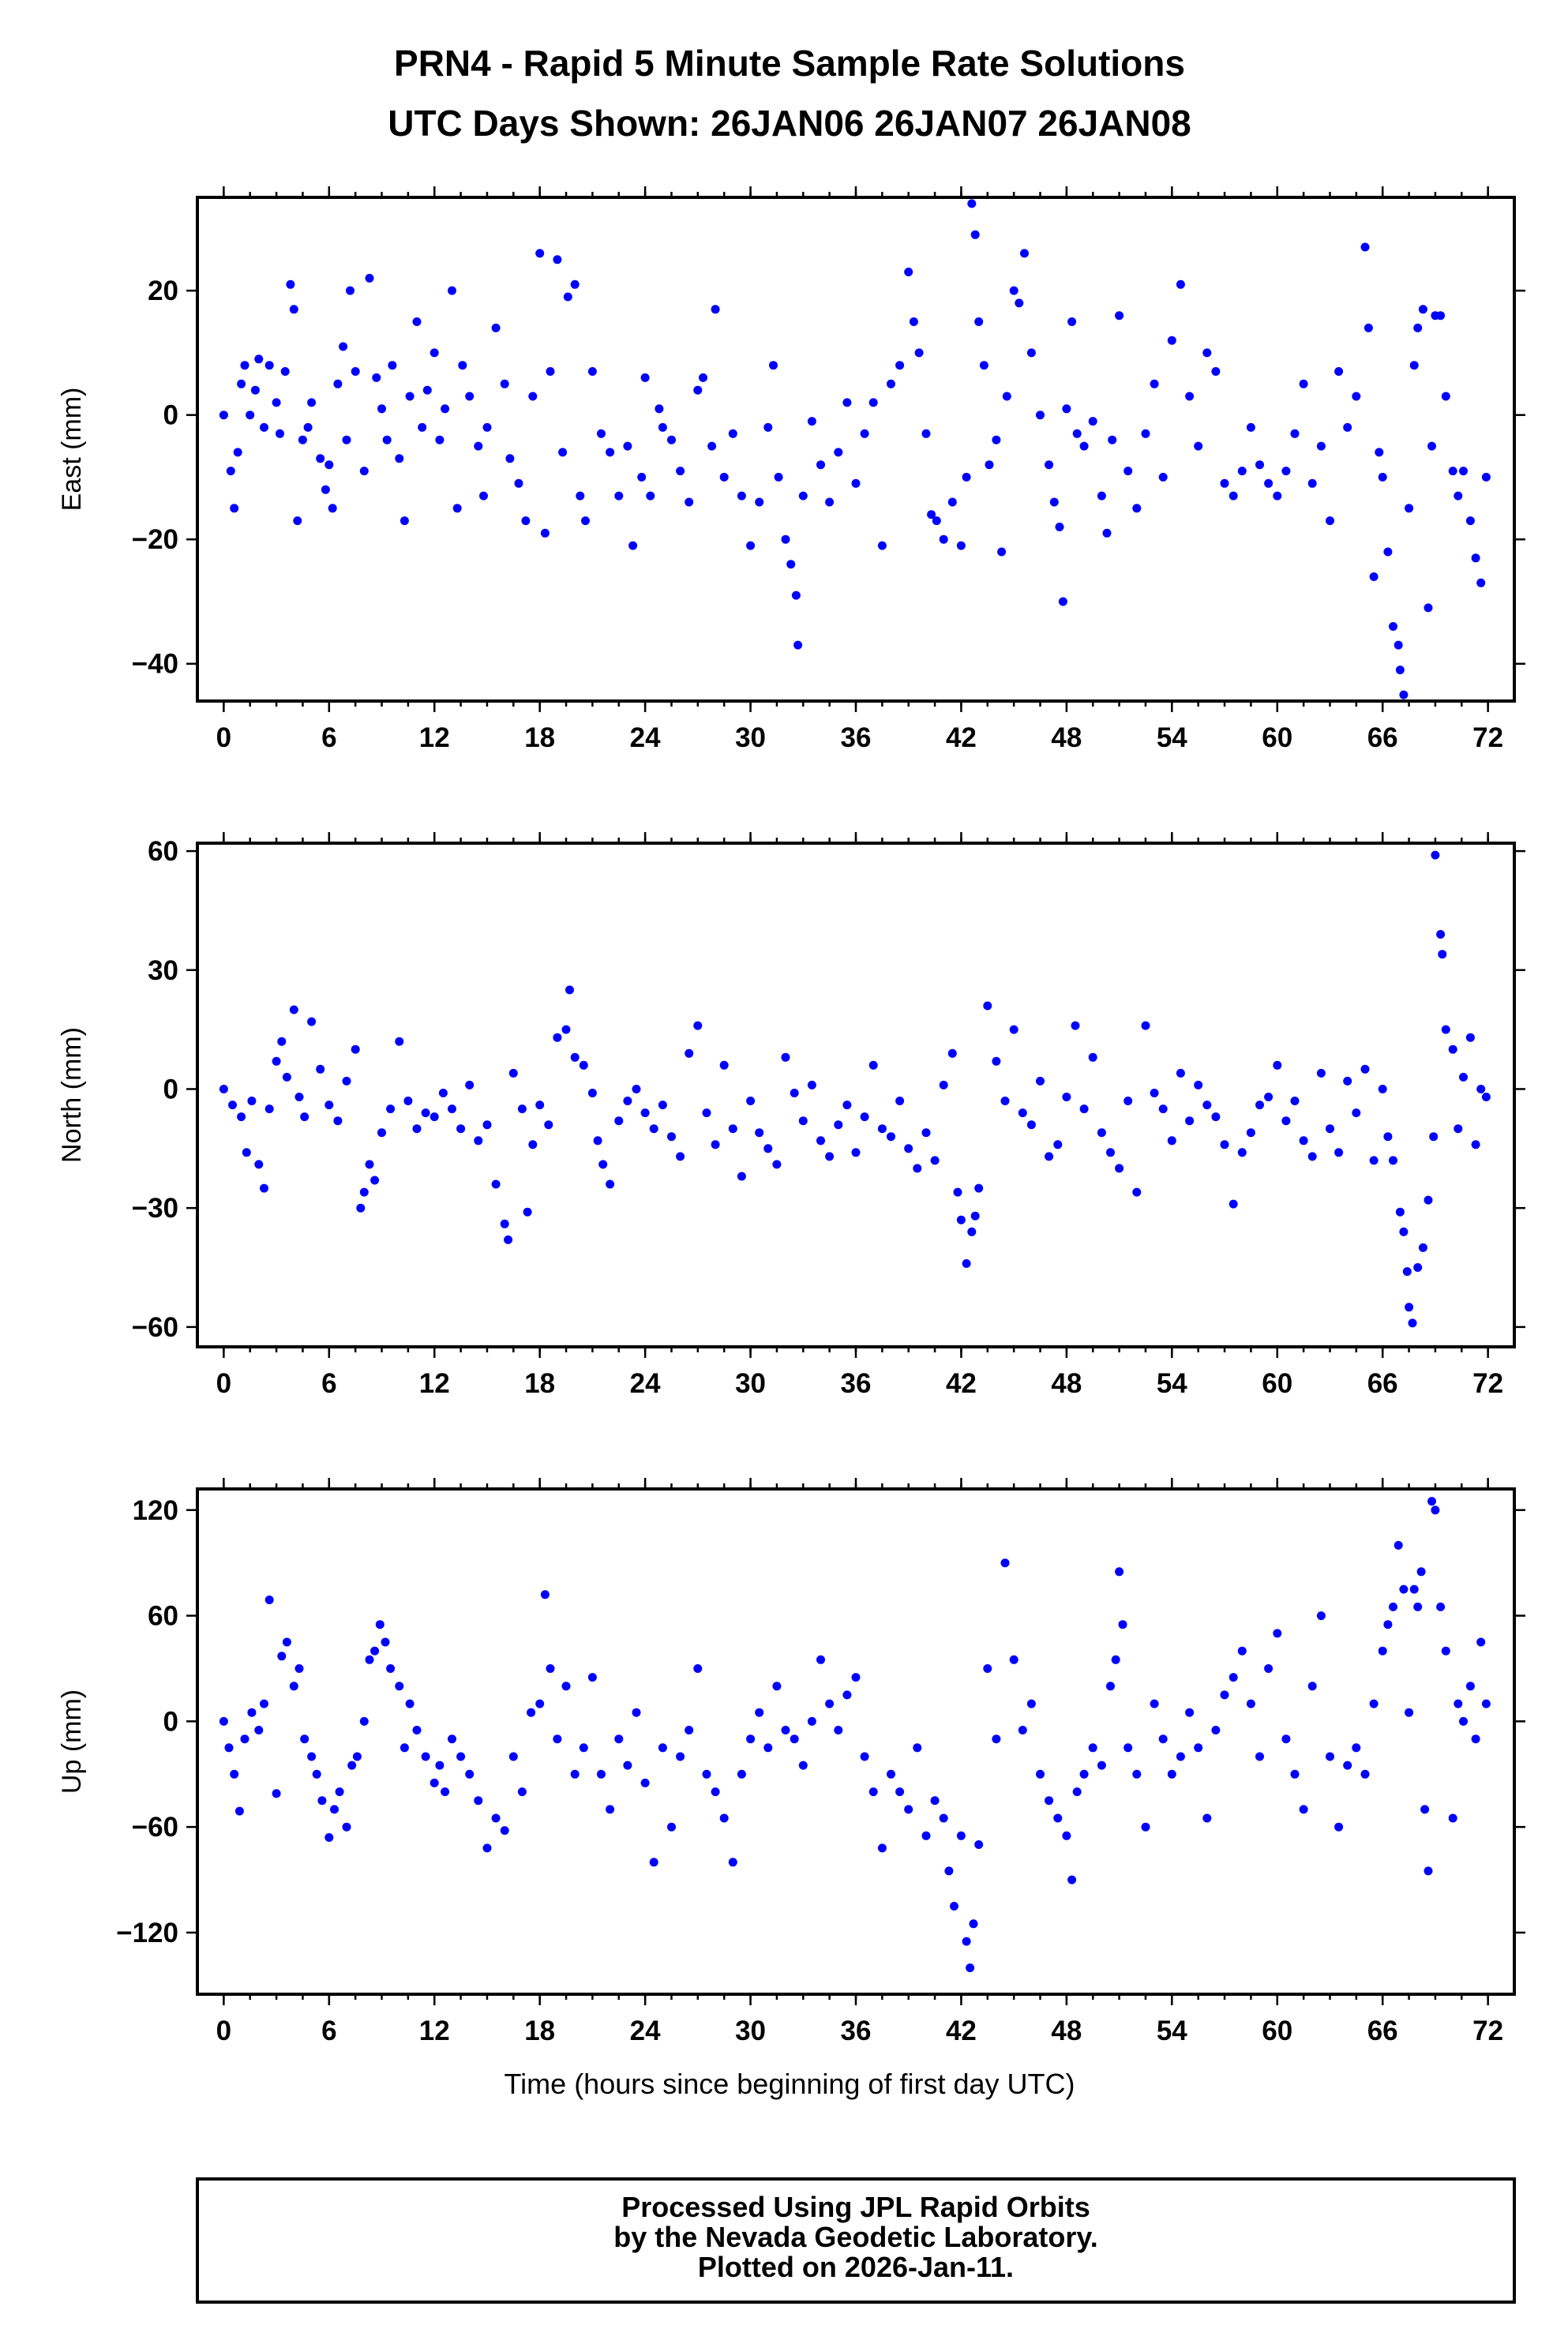  Describe the element at coordinates (163, 851) in the screenshot. I see `y-tick-label: 60` at that location.